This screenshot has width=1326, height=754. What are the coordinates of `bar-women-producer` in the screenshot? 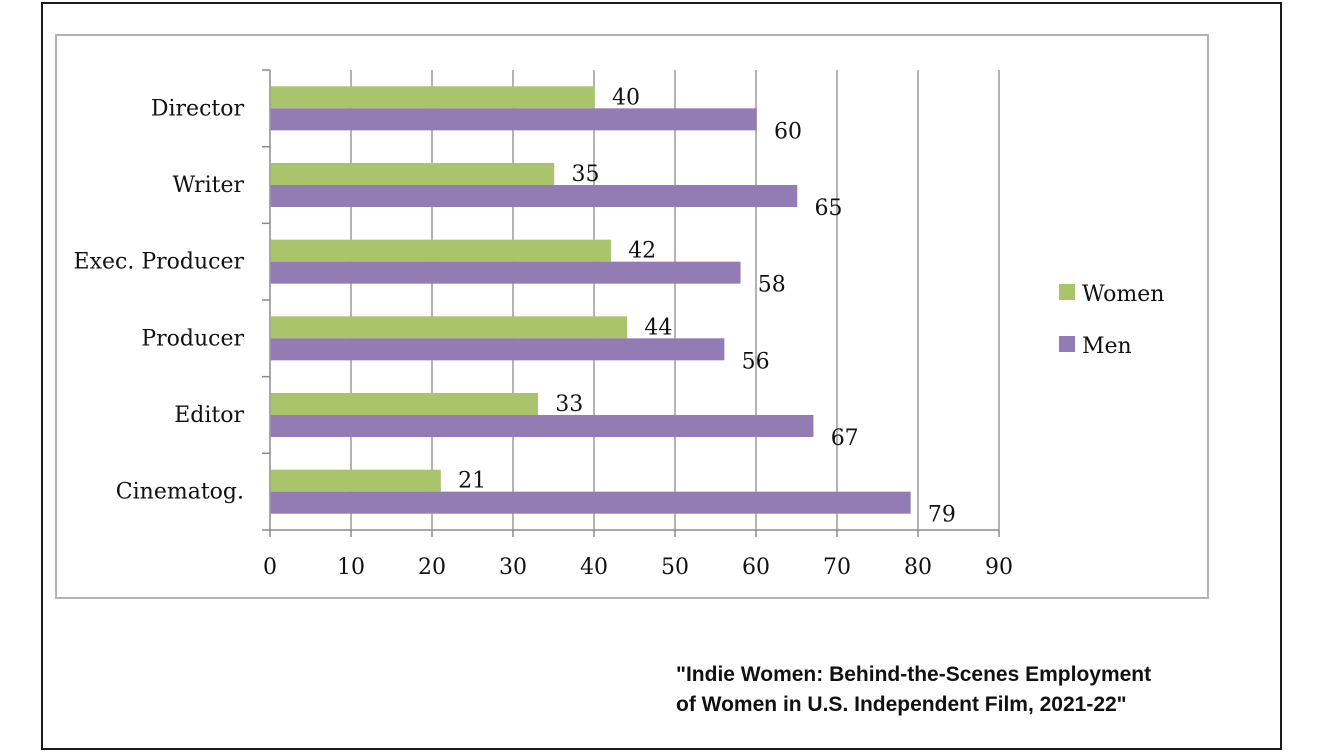 It's located at (449, 327).